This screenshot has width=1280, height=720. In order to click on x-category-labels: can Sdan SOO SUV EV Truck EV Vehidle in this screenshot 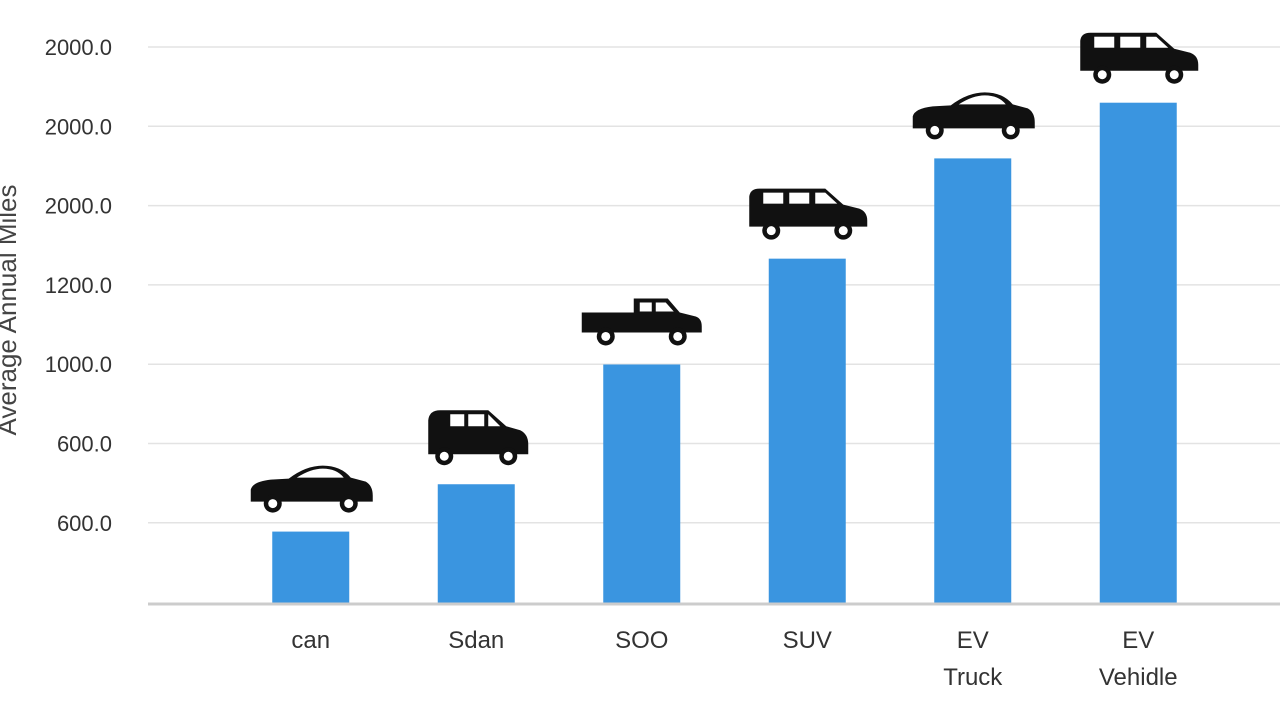, I will do `click(734, 659)`.